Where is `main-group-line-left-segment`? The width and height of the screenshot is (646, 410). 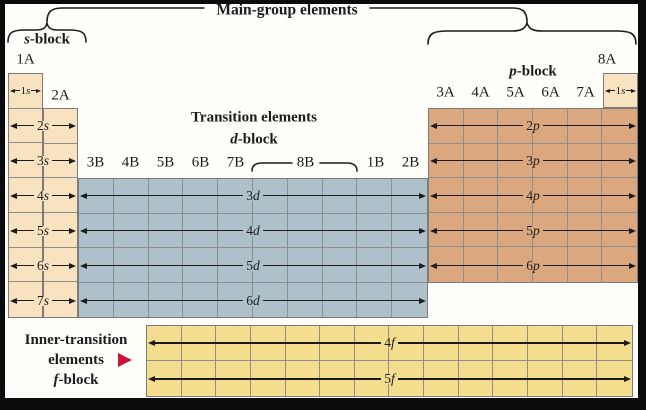 main-group-line-left-segment is located at coordinates (125, 15).